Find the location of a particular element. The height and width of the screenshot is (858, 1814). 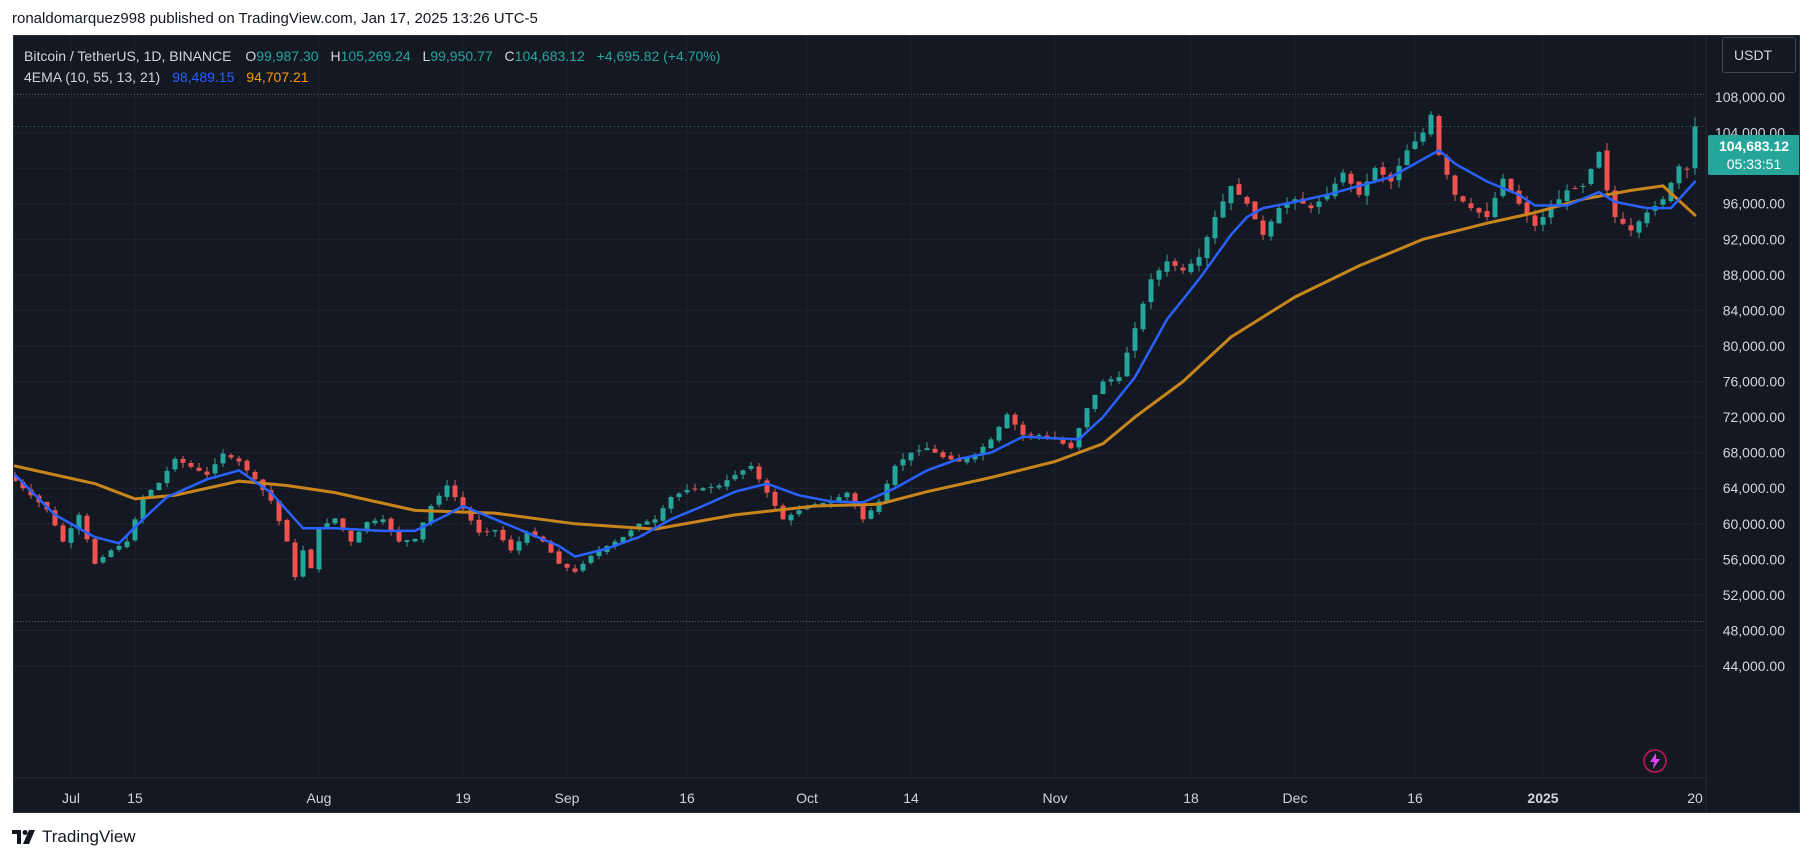

lightning-icon is located at coordinates (1655, 761).